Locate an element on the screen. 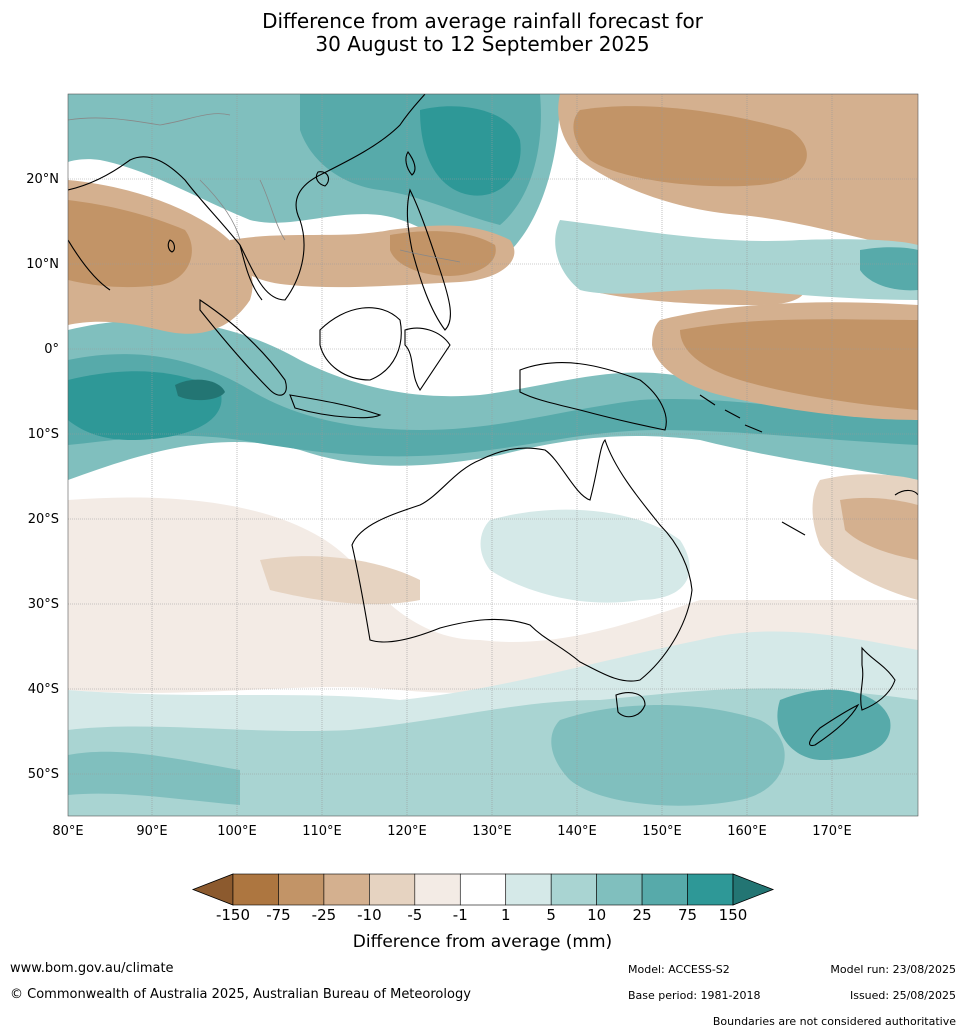 This screenshot has height=1035, width=965. lat-label: 40°S is located at coordinates (43, 689).